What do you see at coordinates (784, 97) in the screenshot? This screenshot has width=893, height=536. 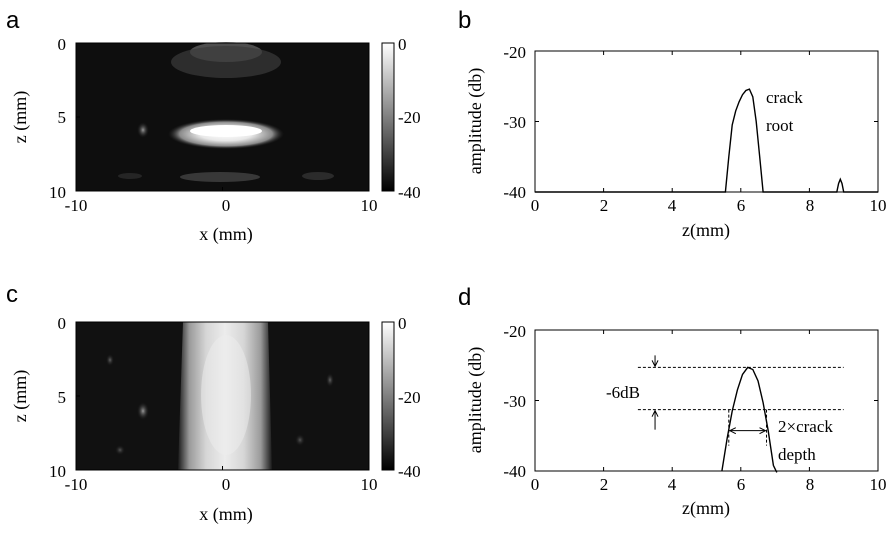 I see `annotation-crack: crack` at bounding box center [784, 97].